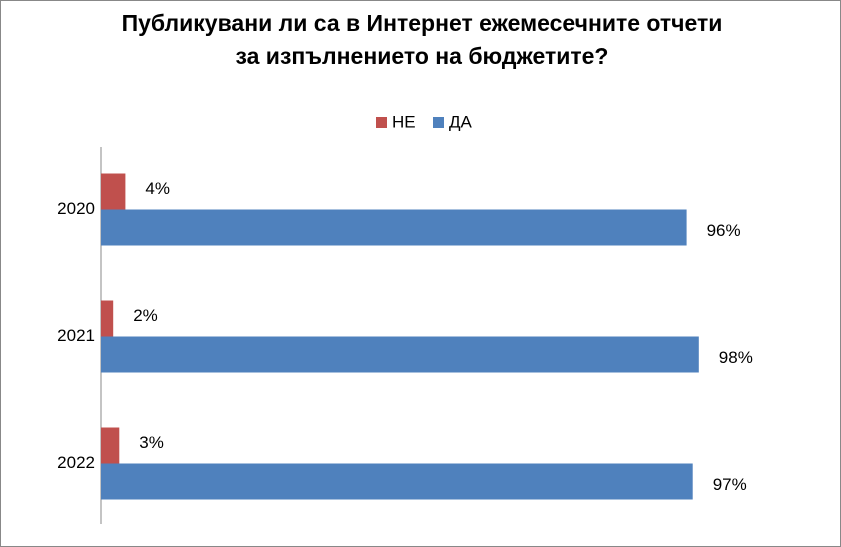 The width and height of the screenshot is (841, 547). Describe the element at coordinates (461, 121) in the screenshot. I see `legend-label: ДА` at that location.